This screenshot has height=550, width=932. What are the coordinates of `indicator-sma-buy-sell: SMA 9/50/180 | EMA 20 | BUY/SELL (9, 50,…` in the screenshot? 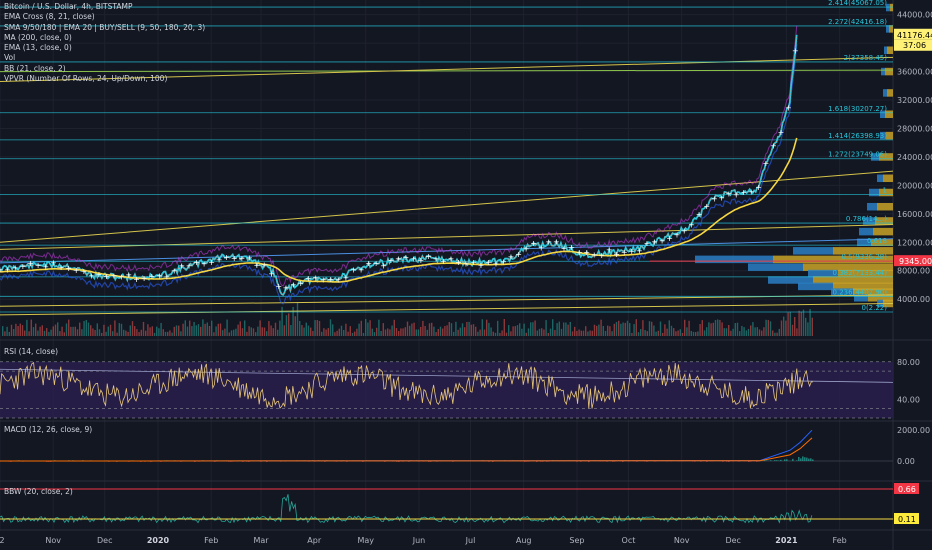 It's located at (105, 27).